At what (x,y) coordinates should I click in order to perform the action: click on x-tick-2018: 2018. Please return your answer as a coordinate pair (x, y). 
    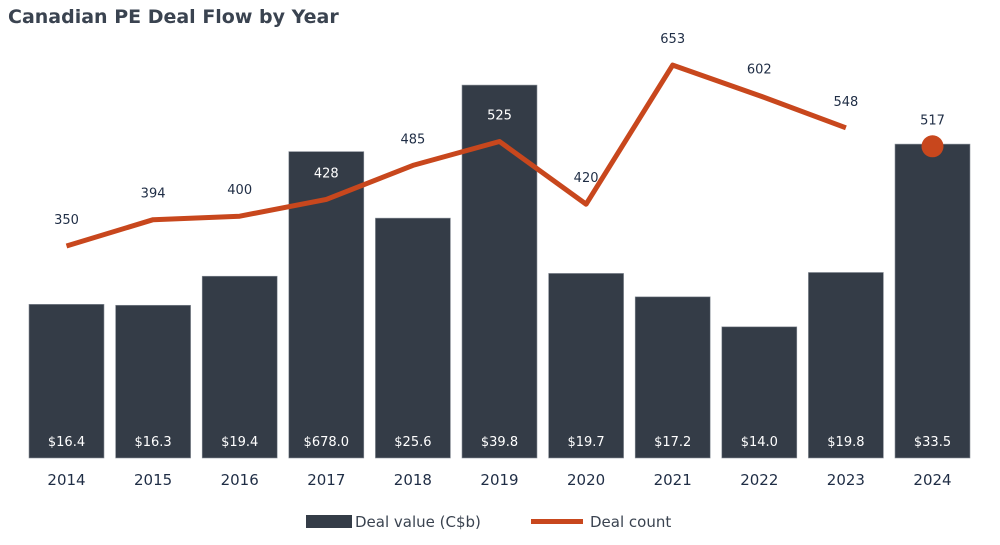
    Looking at the image, I should click on (413, 480).